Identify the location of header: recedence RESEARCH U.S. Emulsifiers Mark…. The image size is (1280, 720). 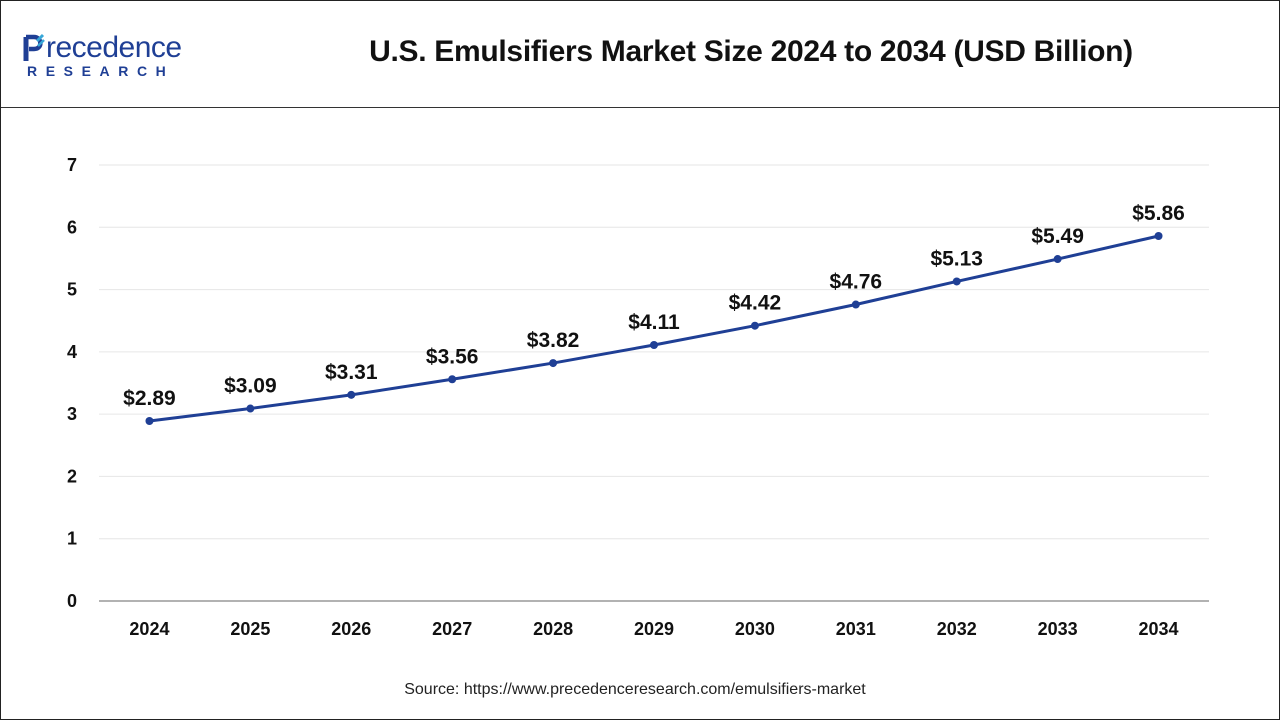
(640, 54).